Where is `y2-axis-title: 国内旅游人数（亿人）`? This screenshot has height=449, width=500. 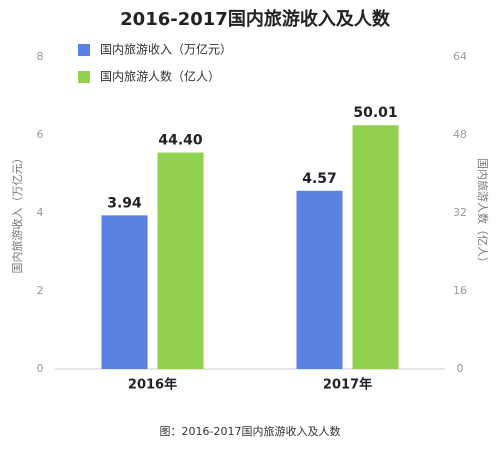 y2-axis-title: 国内旅游人数（亿人） is located at coordinates (483, 213).